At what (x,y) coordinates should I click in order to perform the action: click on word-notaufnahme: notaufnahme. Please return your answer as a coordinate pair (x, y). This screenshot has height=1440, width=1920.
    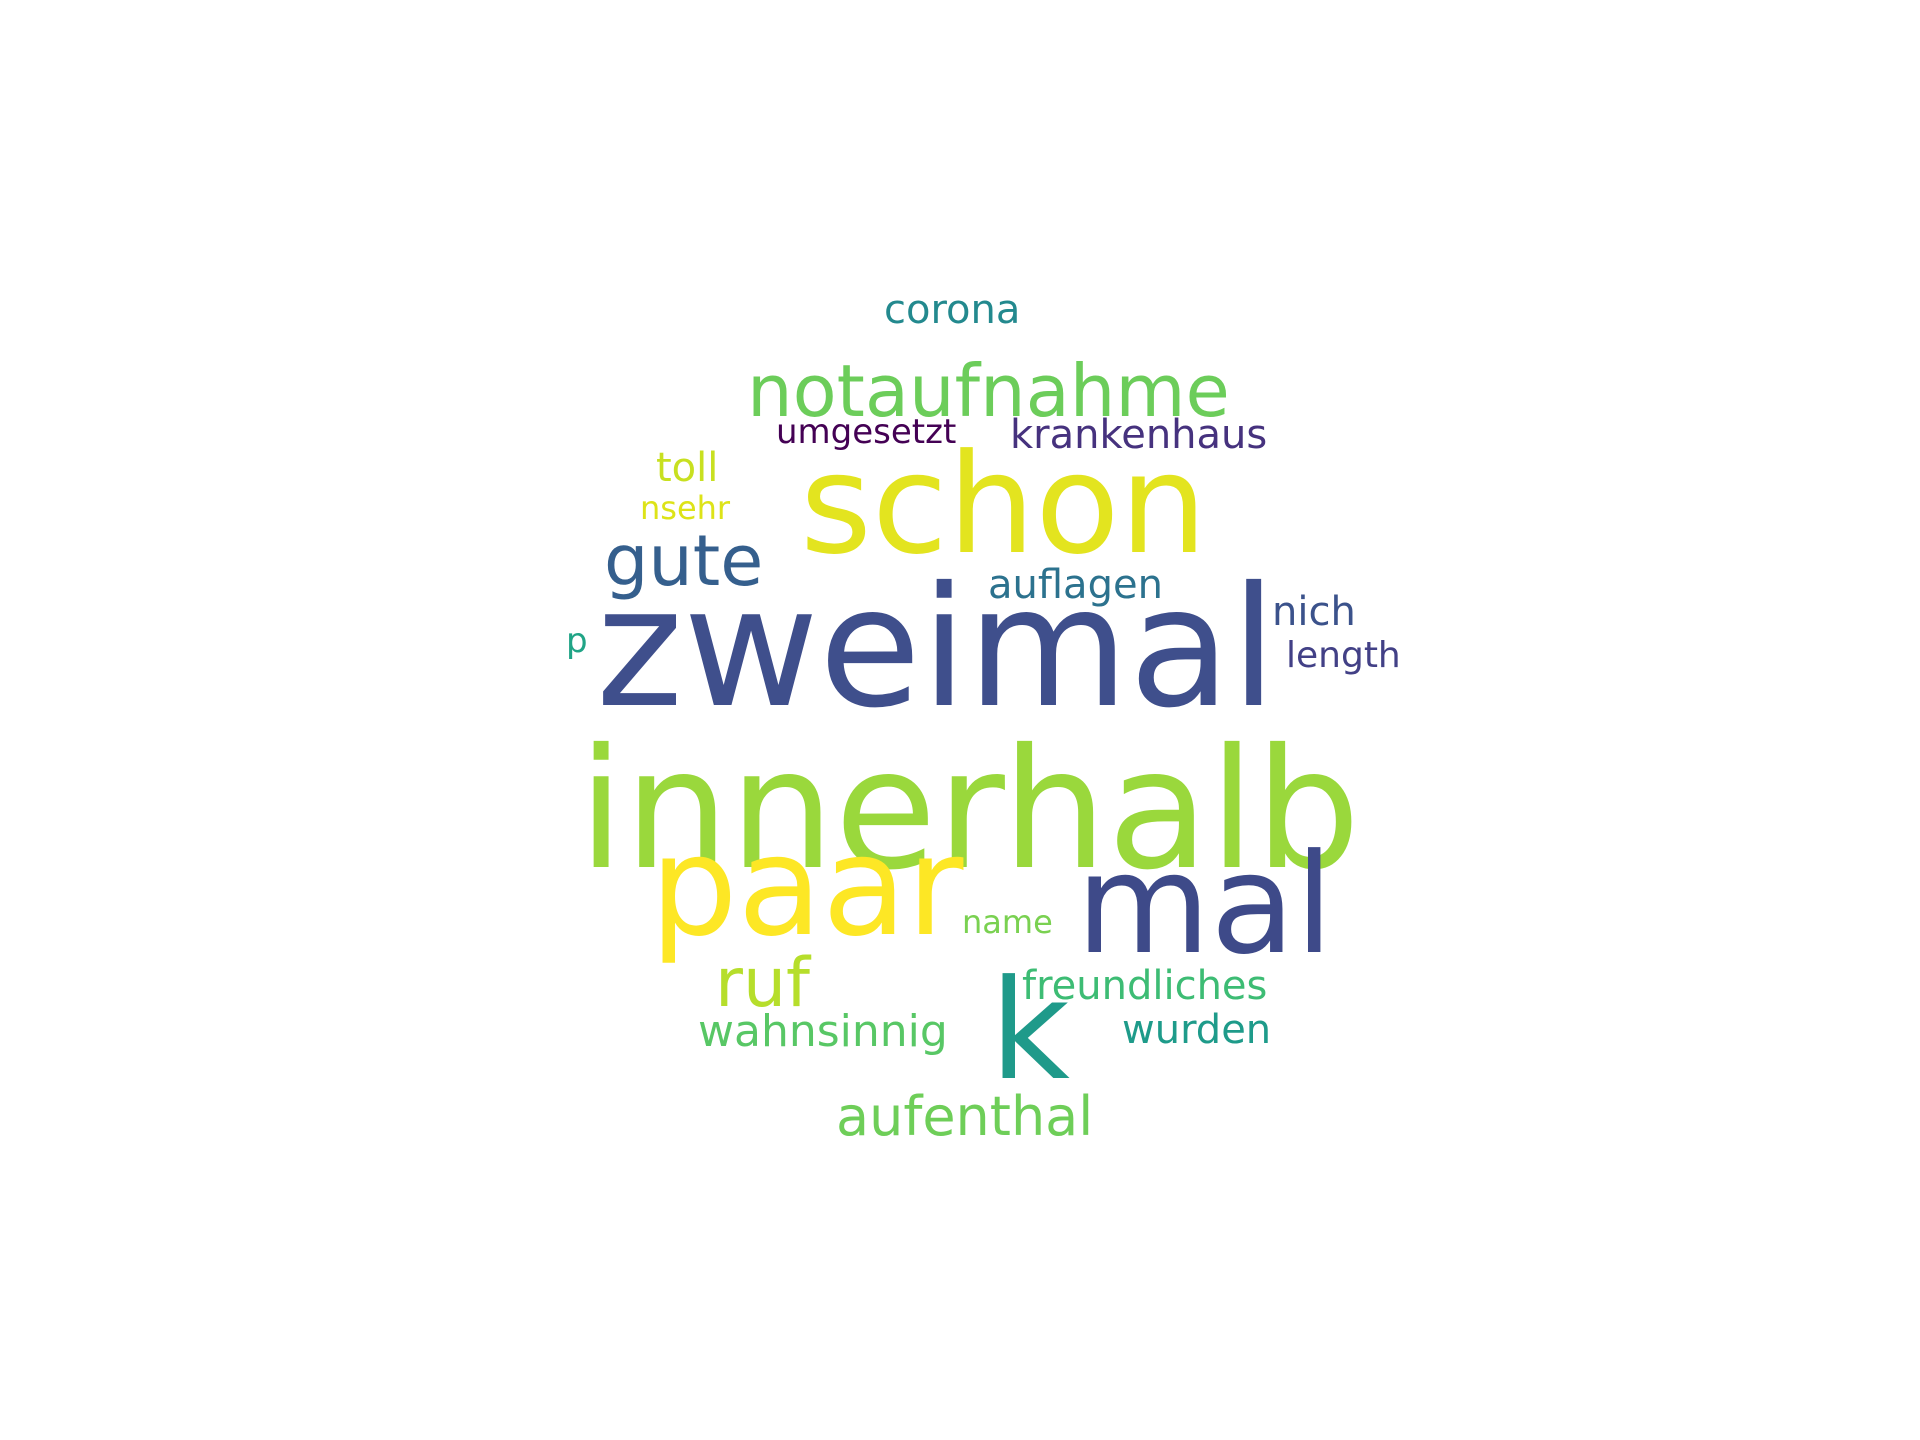
    Looking at the image, I should click on (988, 391).